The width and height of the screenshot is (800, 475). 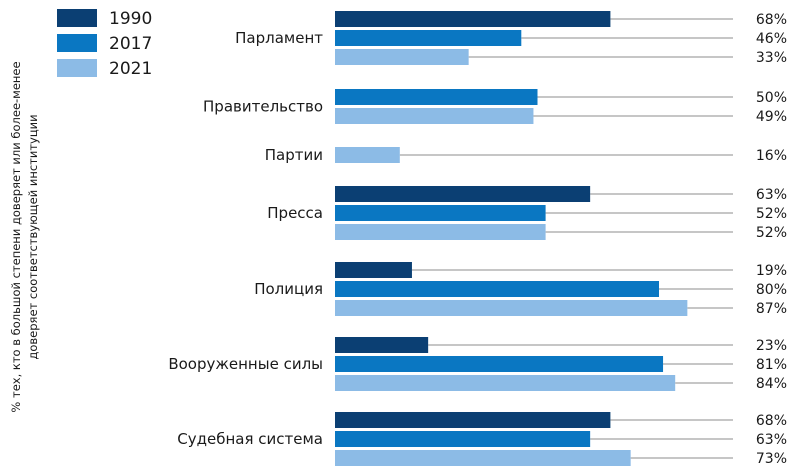 I want to click on value-label: 50%, so click(x=771, y=98).